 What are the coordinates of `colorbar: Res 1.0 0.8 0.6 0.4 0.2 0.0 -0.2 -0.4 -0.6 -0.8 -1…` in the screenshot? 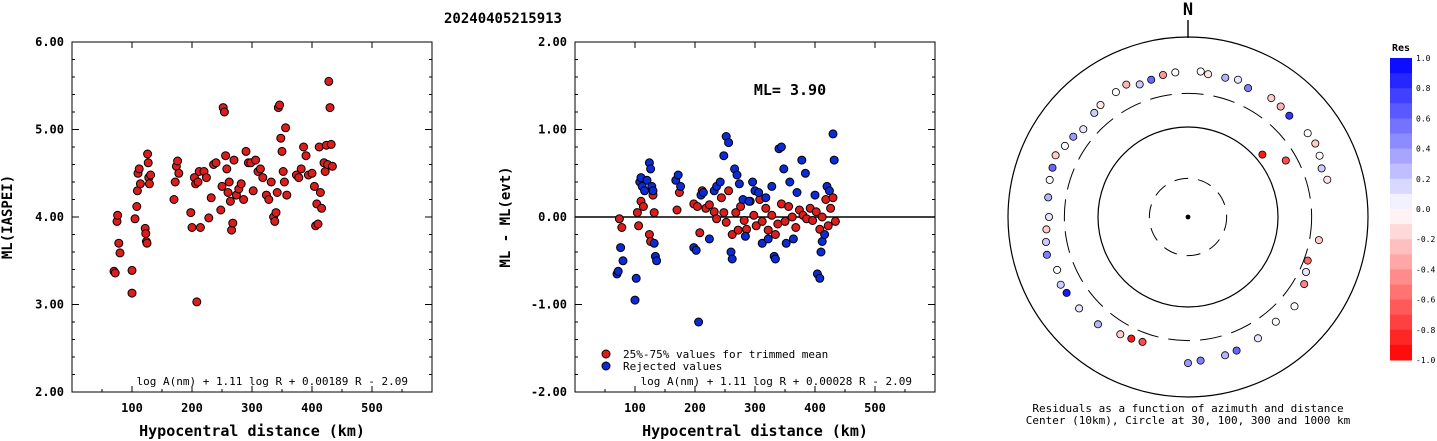 It's located at (1412, 204).